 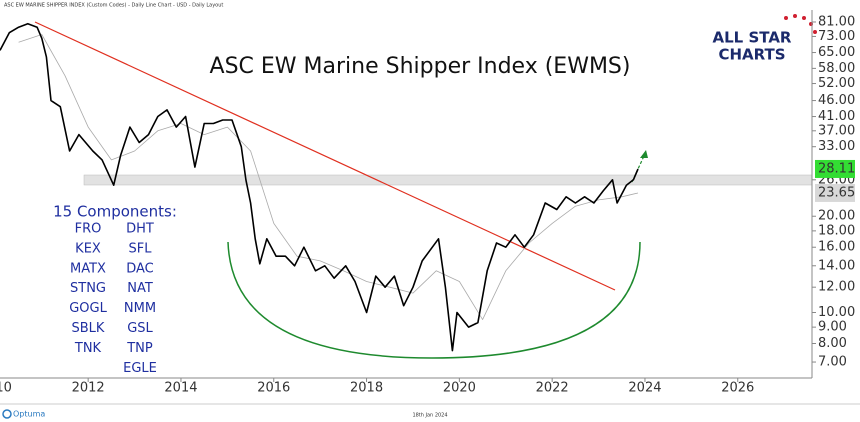 What do you see at coordinates (836, 116) in the screenshot?
I see `y-tick-label: 41.00` at bounding box center [836, 116].